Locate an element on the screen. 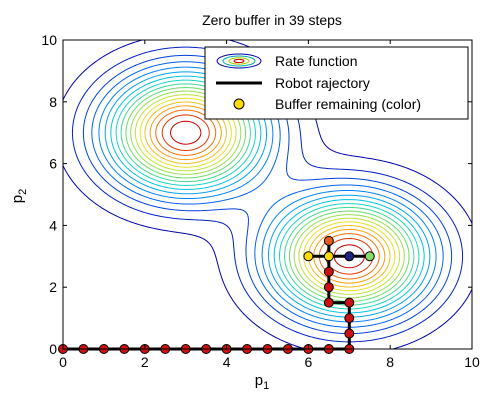 The width and height of the screenshot is (484, 399). y-axis-label-sub: 2 is located at coordinates (23, 192).